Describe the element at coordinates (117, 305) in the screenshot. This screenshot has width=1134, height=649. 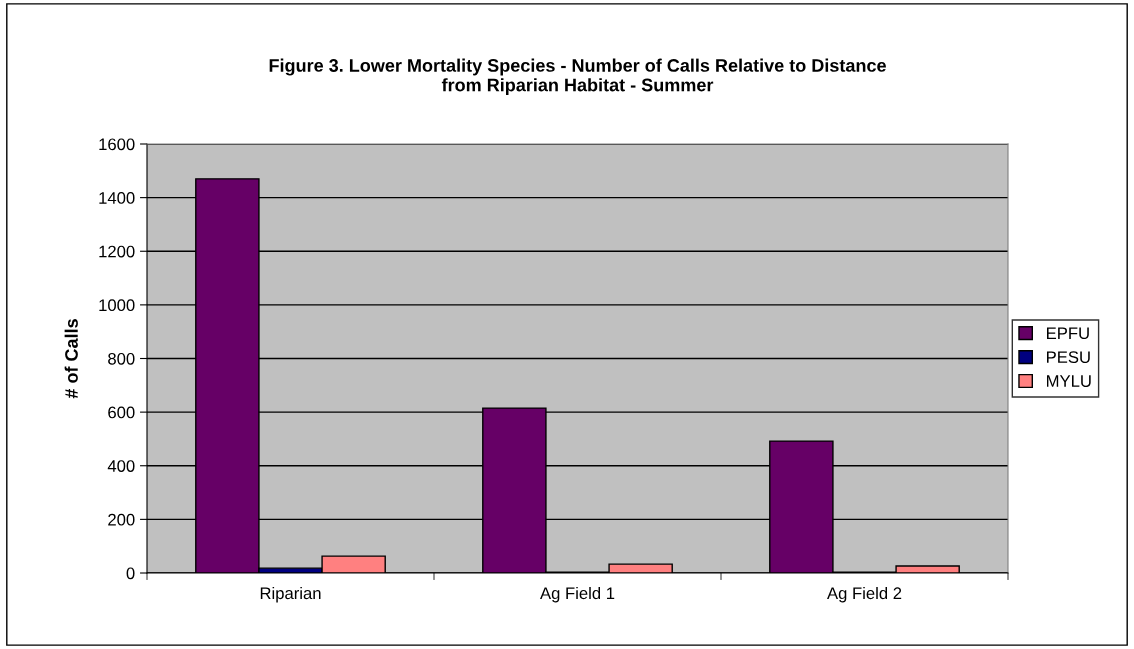
I see `y-tick-label: 1000` at that location.